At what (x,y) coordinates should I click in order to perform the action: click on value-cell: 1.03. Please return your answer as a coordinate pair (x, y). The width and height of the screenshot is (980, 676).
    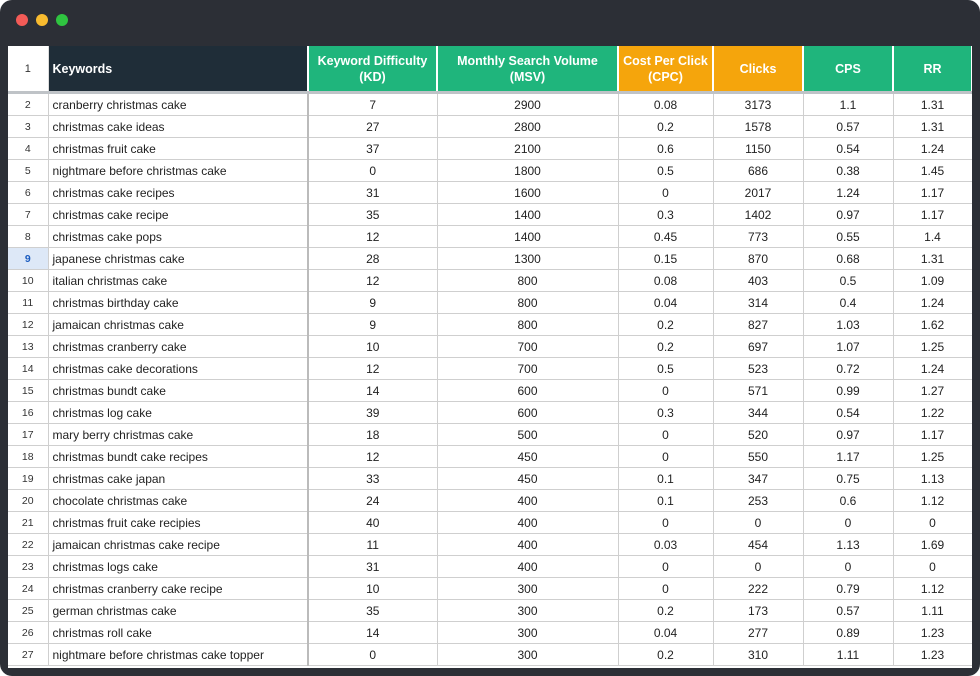
    Looking at the image, I should click on (848, 324).